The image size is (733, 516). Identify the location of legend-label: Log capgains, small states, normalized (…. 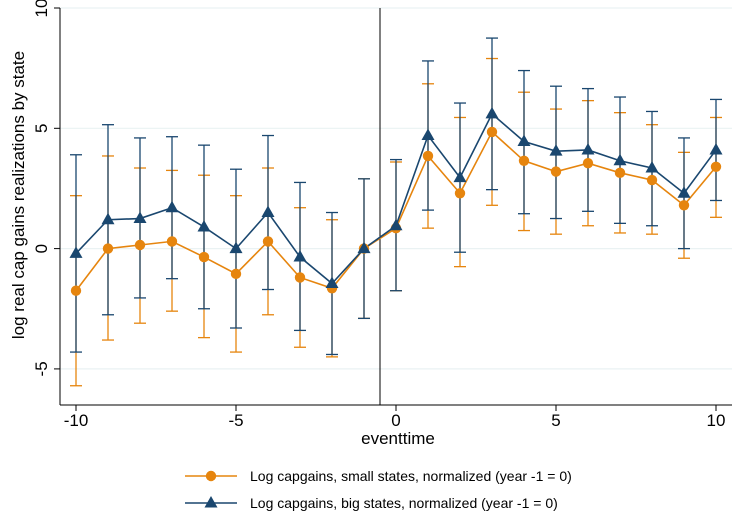
(411, 476).